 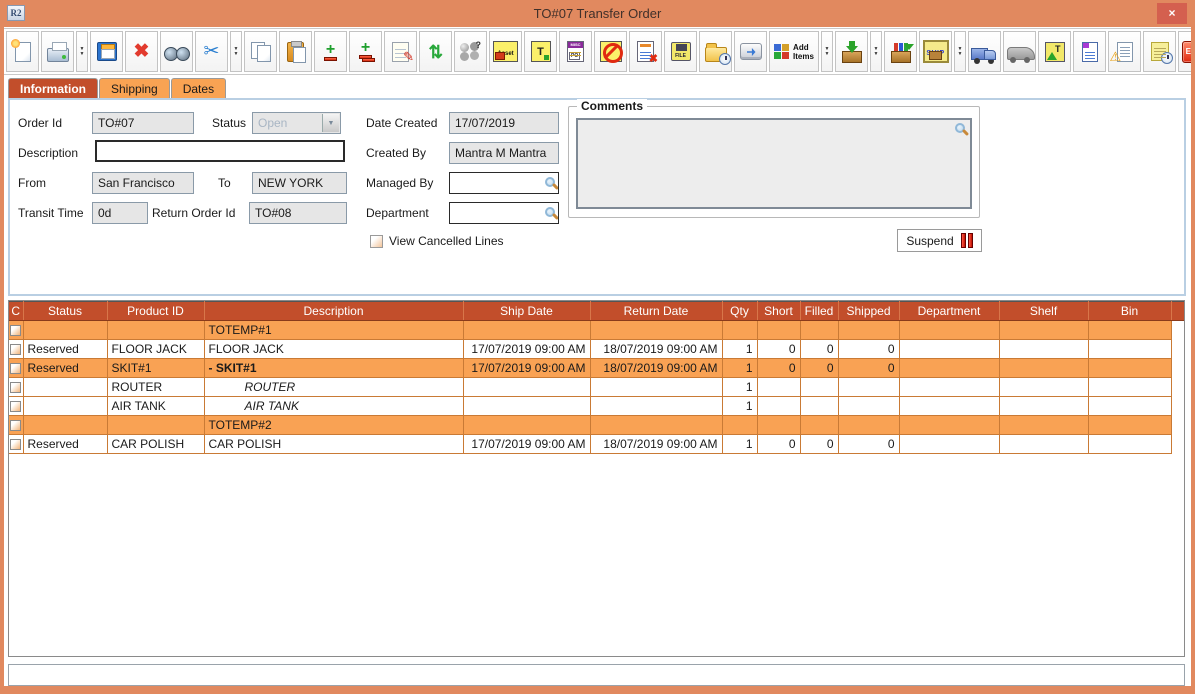 What do you see at coordinates (1159, 51) in the screenshot?
I see `notes-history-button` at bounding box center [1159, 51].